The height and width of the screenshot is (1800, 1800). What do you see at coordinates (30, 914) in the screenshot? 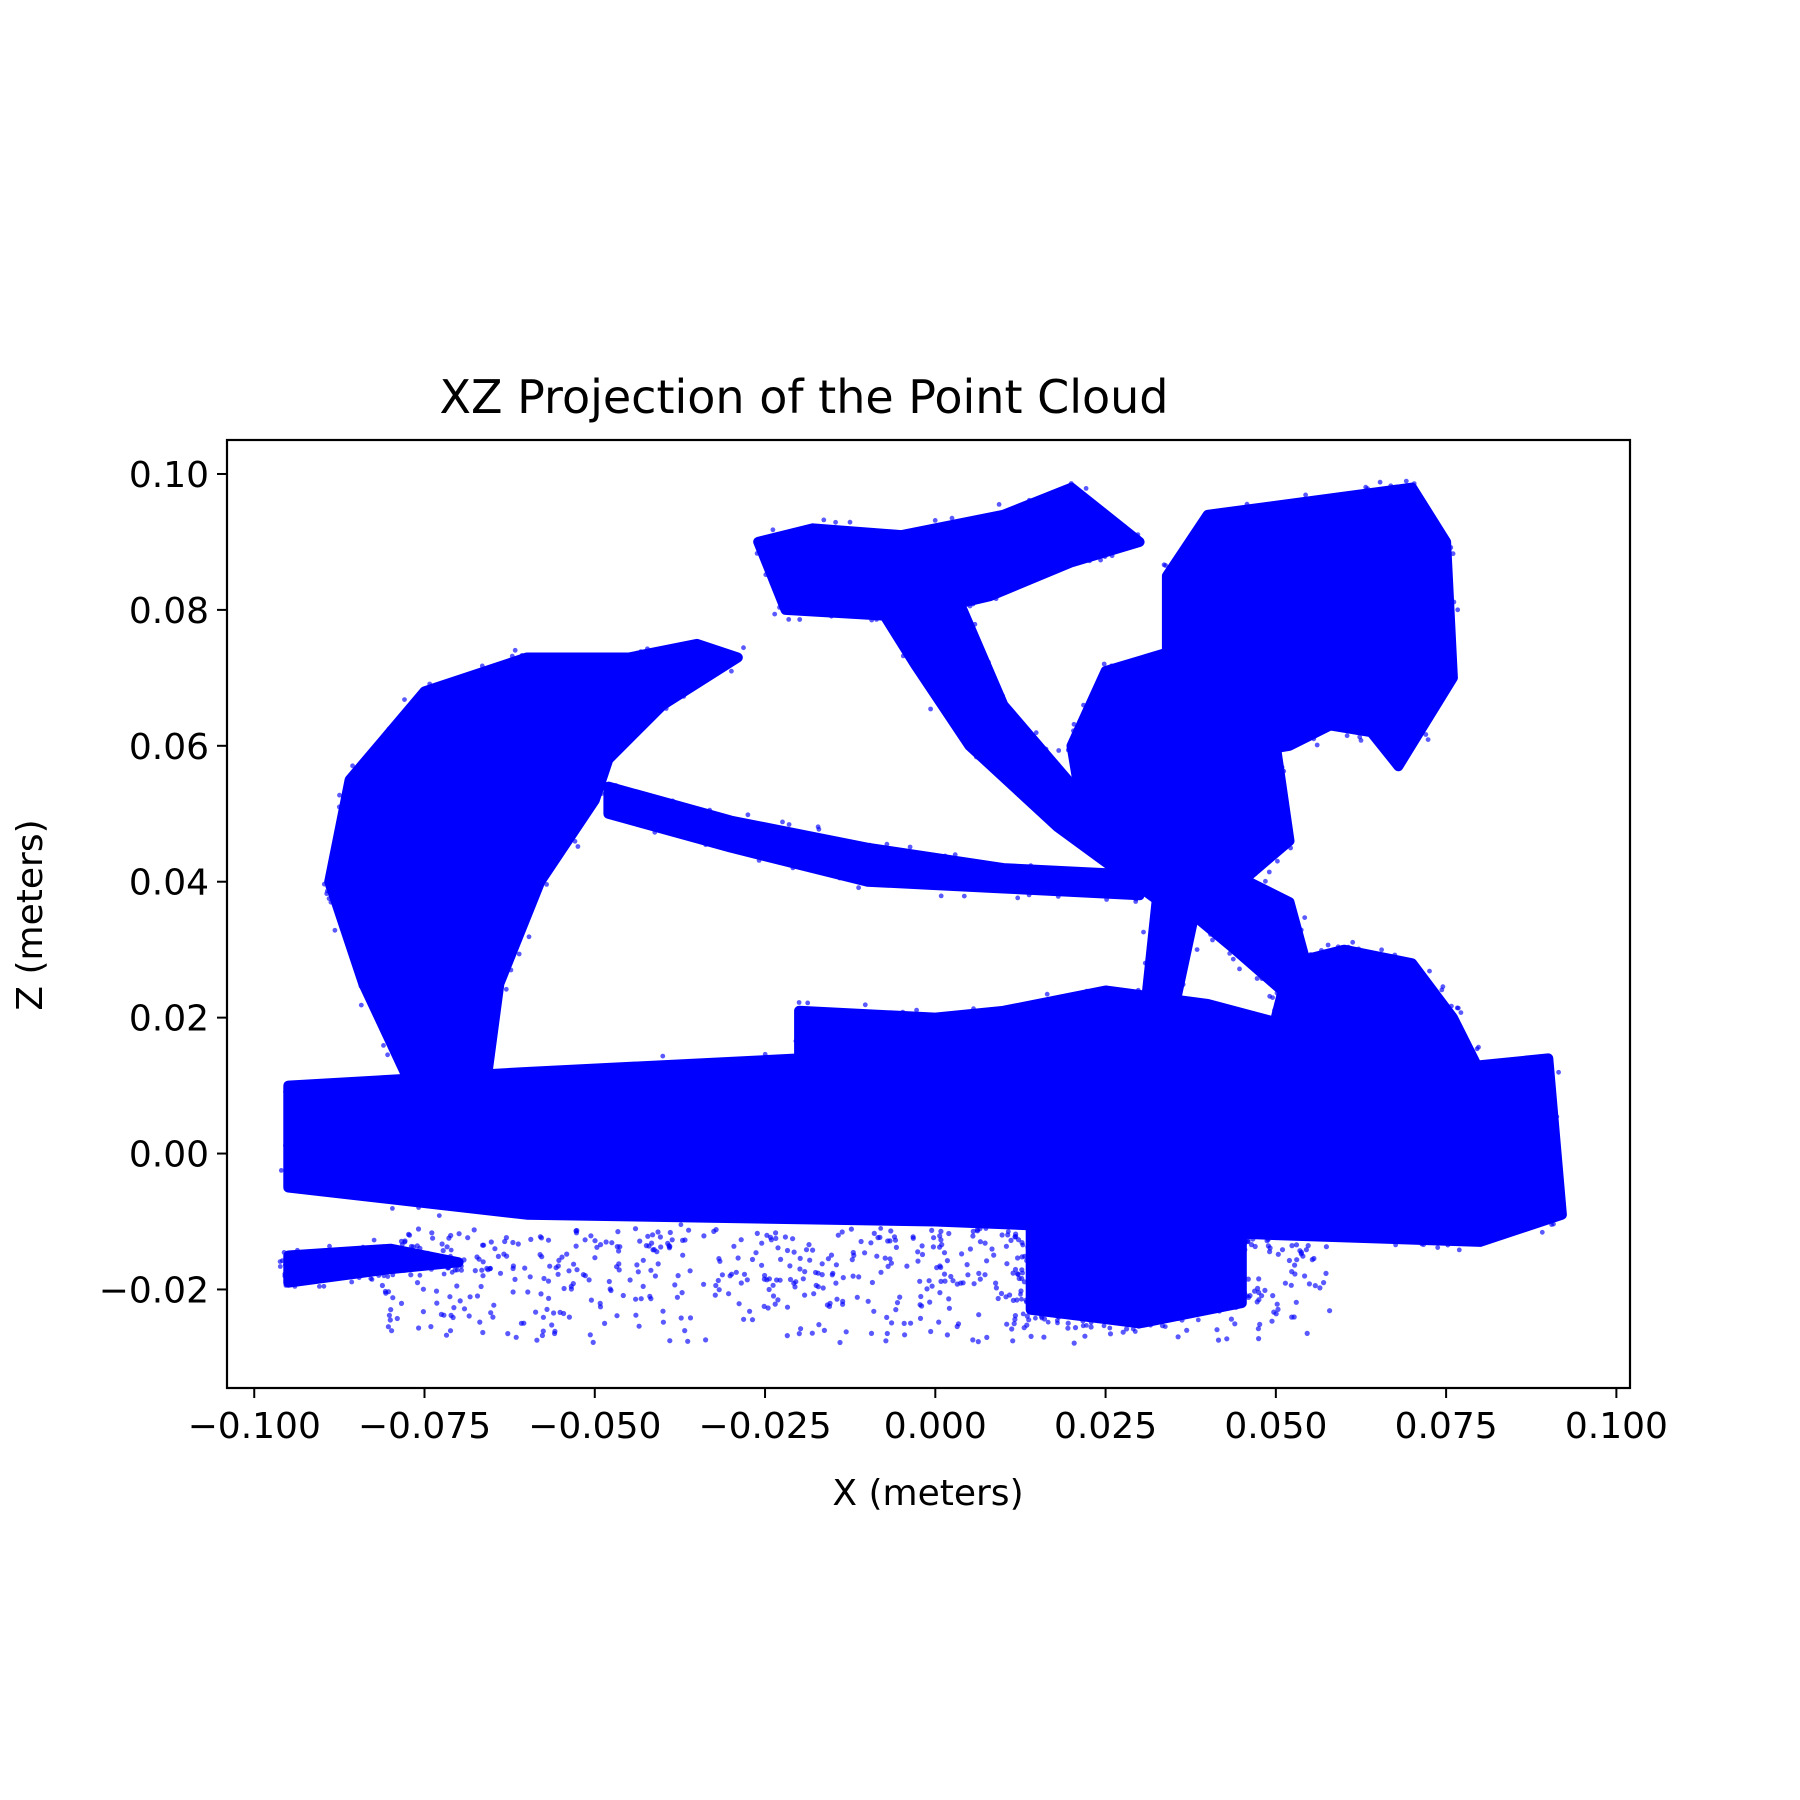
I see `y-axis-label: Z (meters)` at bounding box center [30, 914].